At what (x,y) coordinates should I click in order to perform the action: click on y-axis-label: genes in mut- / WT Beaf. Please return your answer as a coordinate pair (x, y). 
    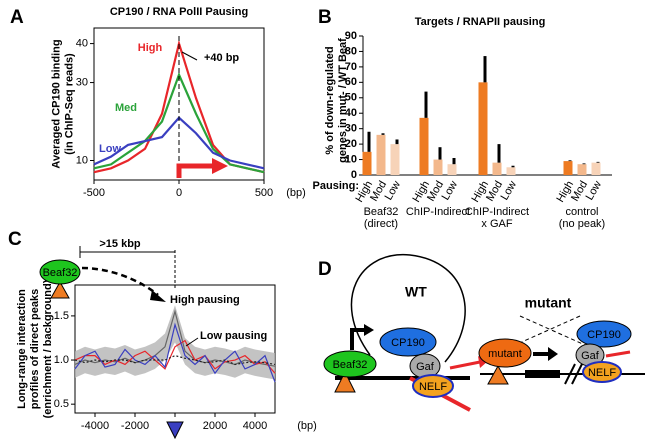
    Looking at the image, I should click on (343, 100).